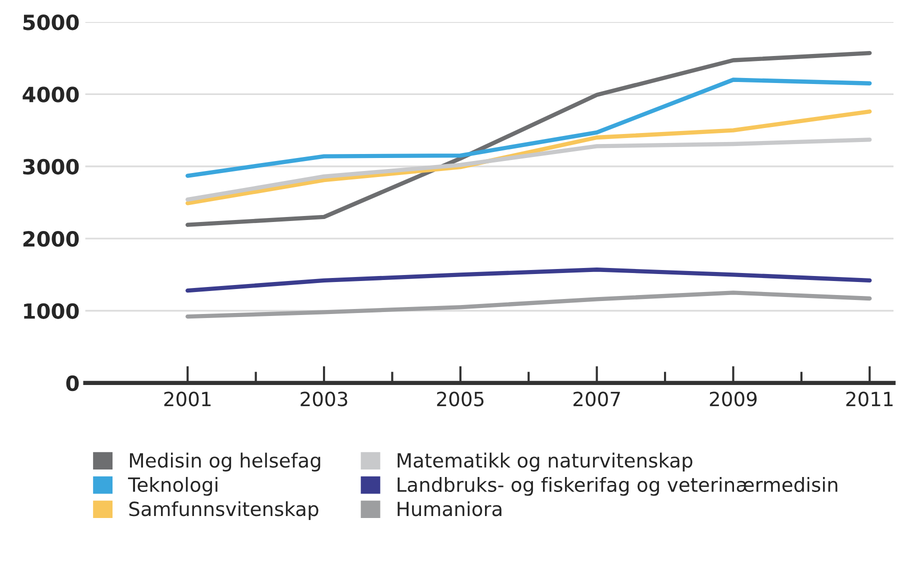 Image resolution: width=898 pixels, height=564 pixels. I want to click on legend-label: Samfunnsvitenskap, so click(223, 510).